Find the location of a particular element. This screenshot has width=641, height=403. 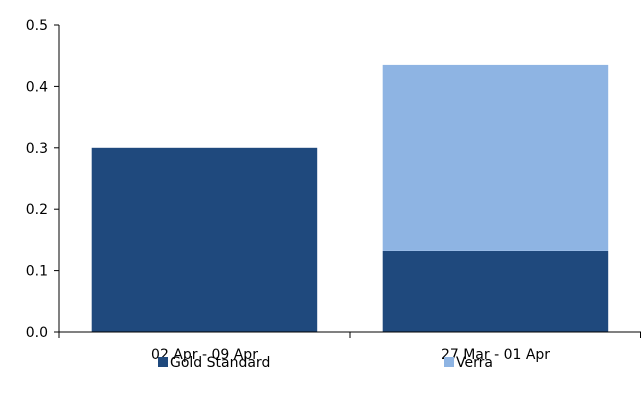

x-tick-label: 02 Apr - 09 Apr is located at coordinates (204, 355).